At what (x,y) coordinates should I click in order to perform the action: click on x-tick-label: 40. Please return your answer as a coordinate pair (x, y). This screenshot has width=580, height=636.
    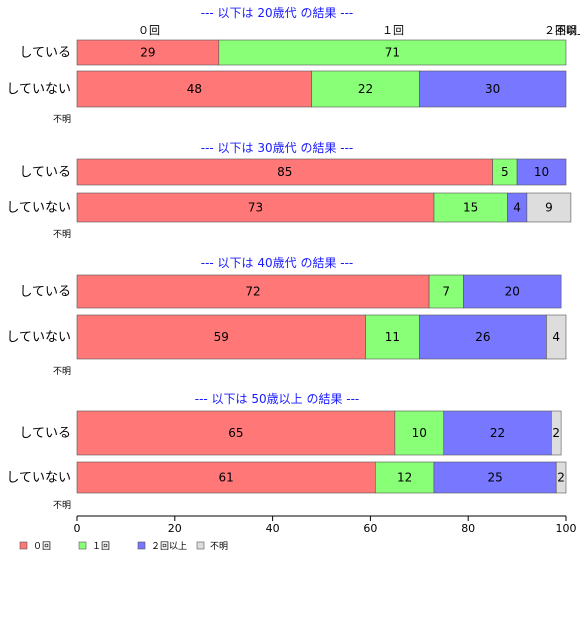
    Looking at the image, I should click on (273, 528).